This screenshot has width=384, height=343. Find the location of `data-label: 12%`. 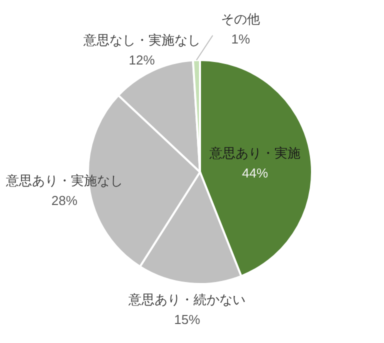

data-label: 12% is located at coordinates (142, 60).